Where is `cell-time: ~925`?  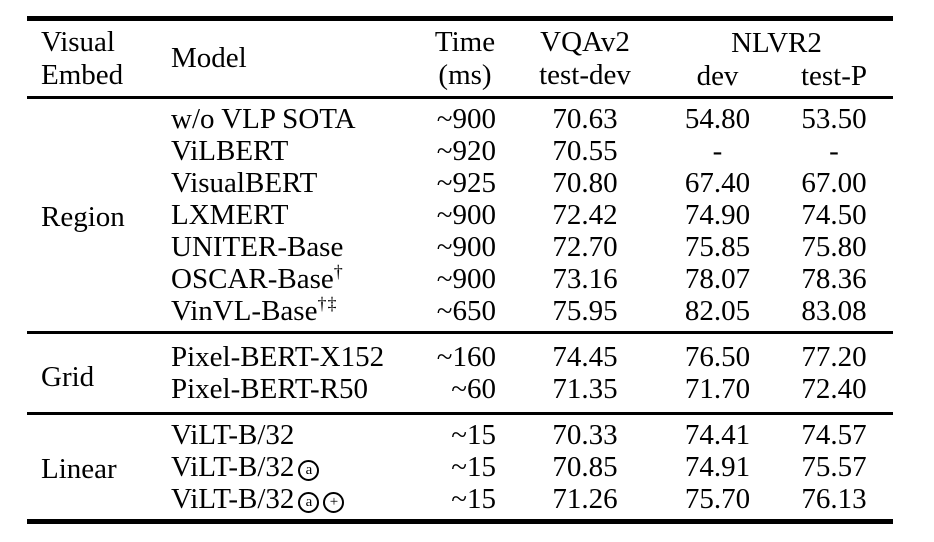
cell-time: ~925 is located at coordinates (466, 183).